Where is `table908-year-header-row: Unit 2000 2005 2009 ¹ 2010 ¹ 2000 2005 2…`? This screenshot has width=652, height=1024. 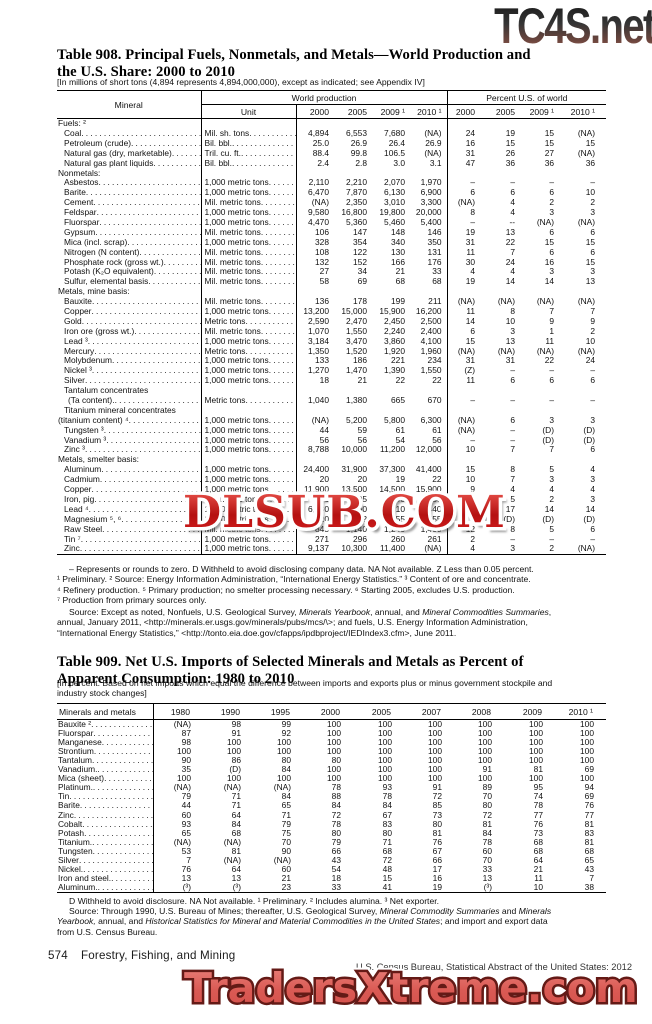 table908-year-header-row: Unit 2000 2005 2009 ¹ 2010 ¹ 2000 2005 2… is located at coordinates (332, 111).